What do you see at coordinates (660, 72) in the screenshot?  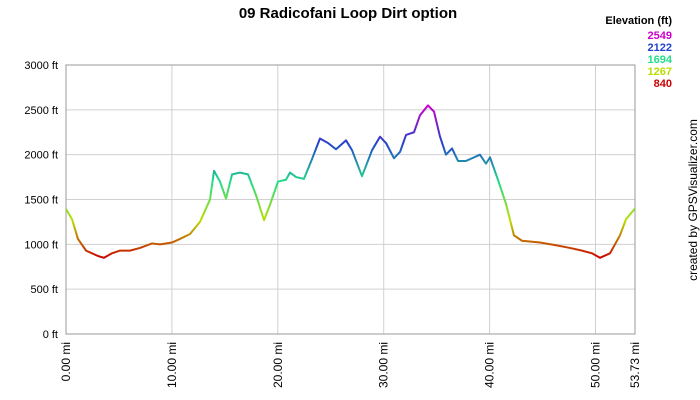 I see `legend-entry: 1267` at bounding box center [660, 72].